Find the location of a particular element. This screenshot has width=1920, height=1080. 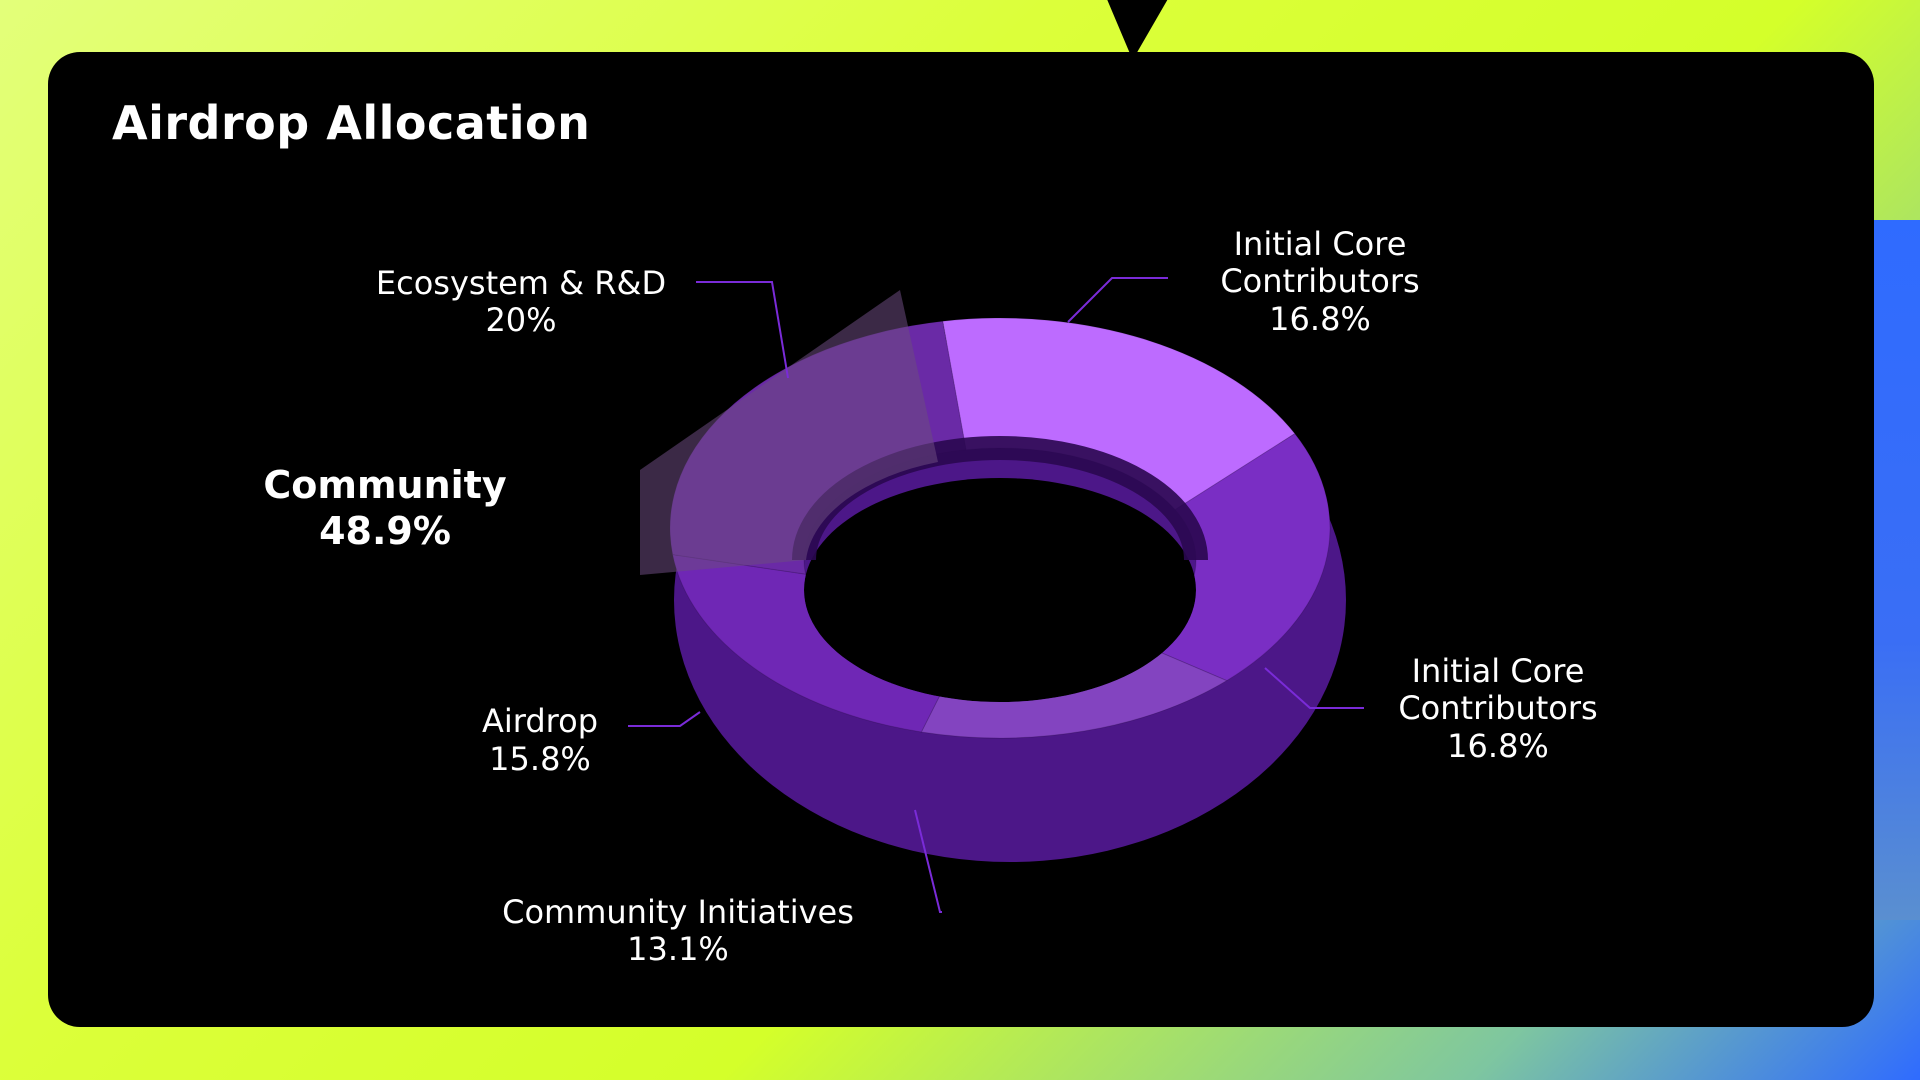

label-icc-top-pct: 16.8% is located at coordinates (1320, 319).